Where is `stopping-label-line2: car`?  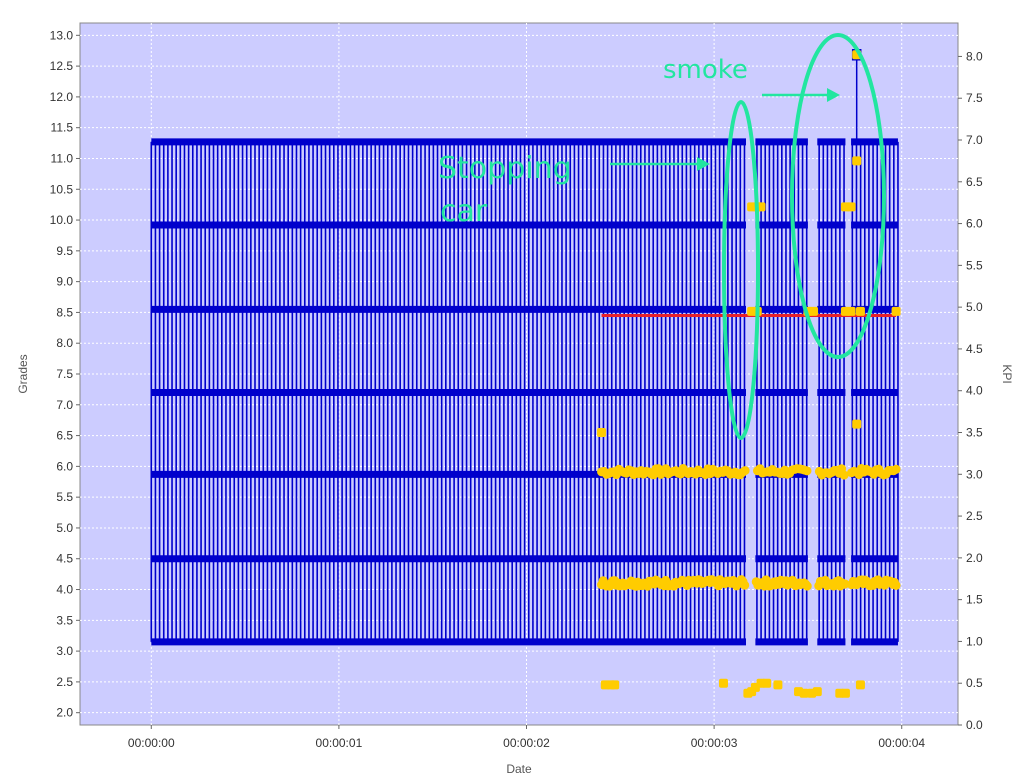 stopping-label-line2: car is located at coordinates (464, 211).